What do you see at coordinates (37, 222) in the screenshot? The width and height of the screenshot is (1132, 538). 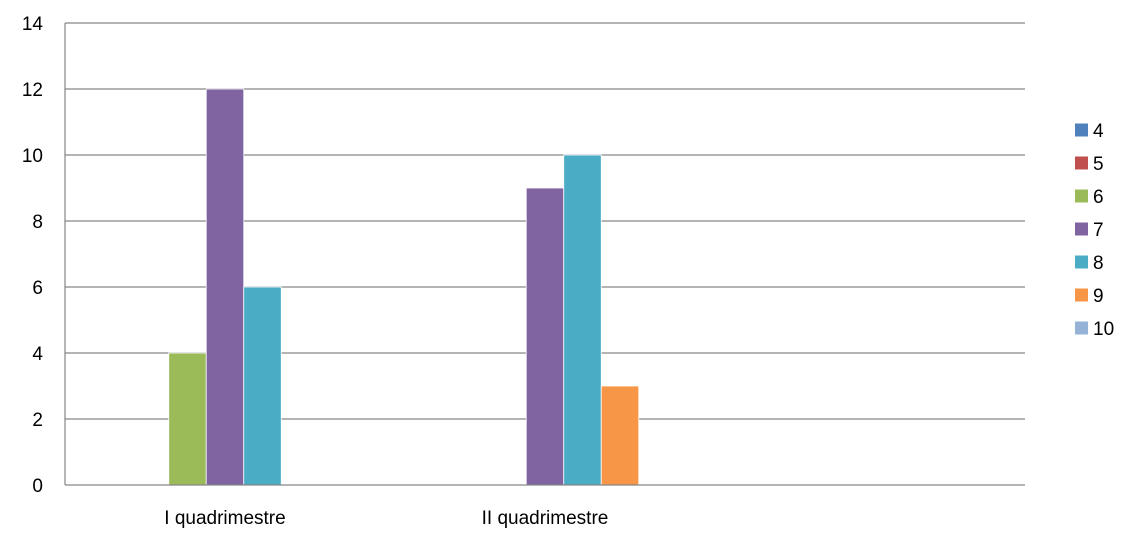 I see `y-tick-label: 8` at bounding box center [37, 222].